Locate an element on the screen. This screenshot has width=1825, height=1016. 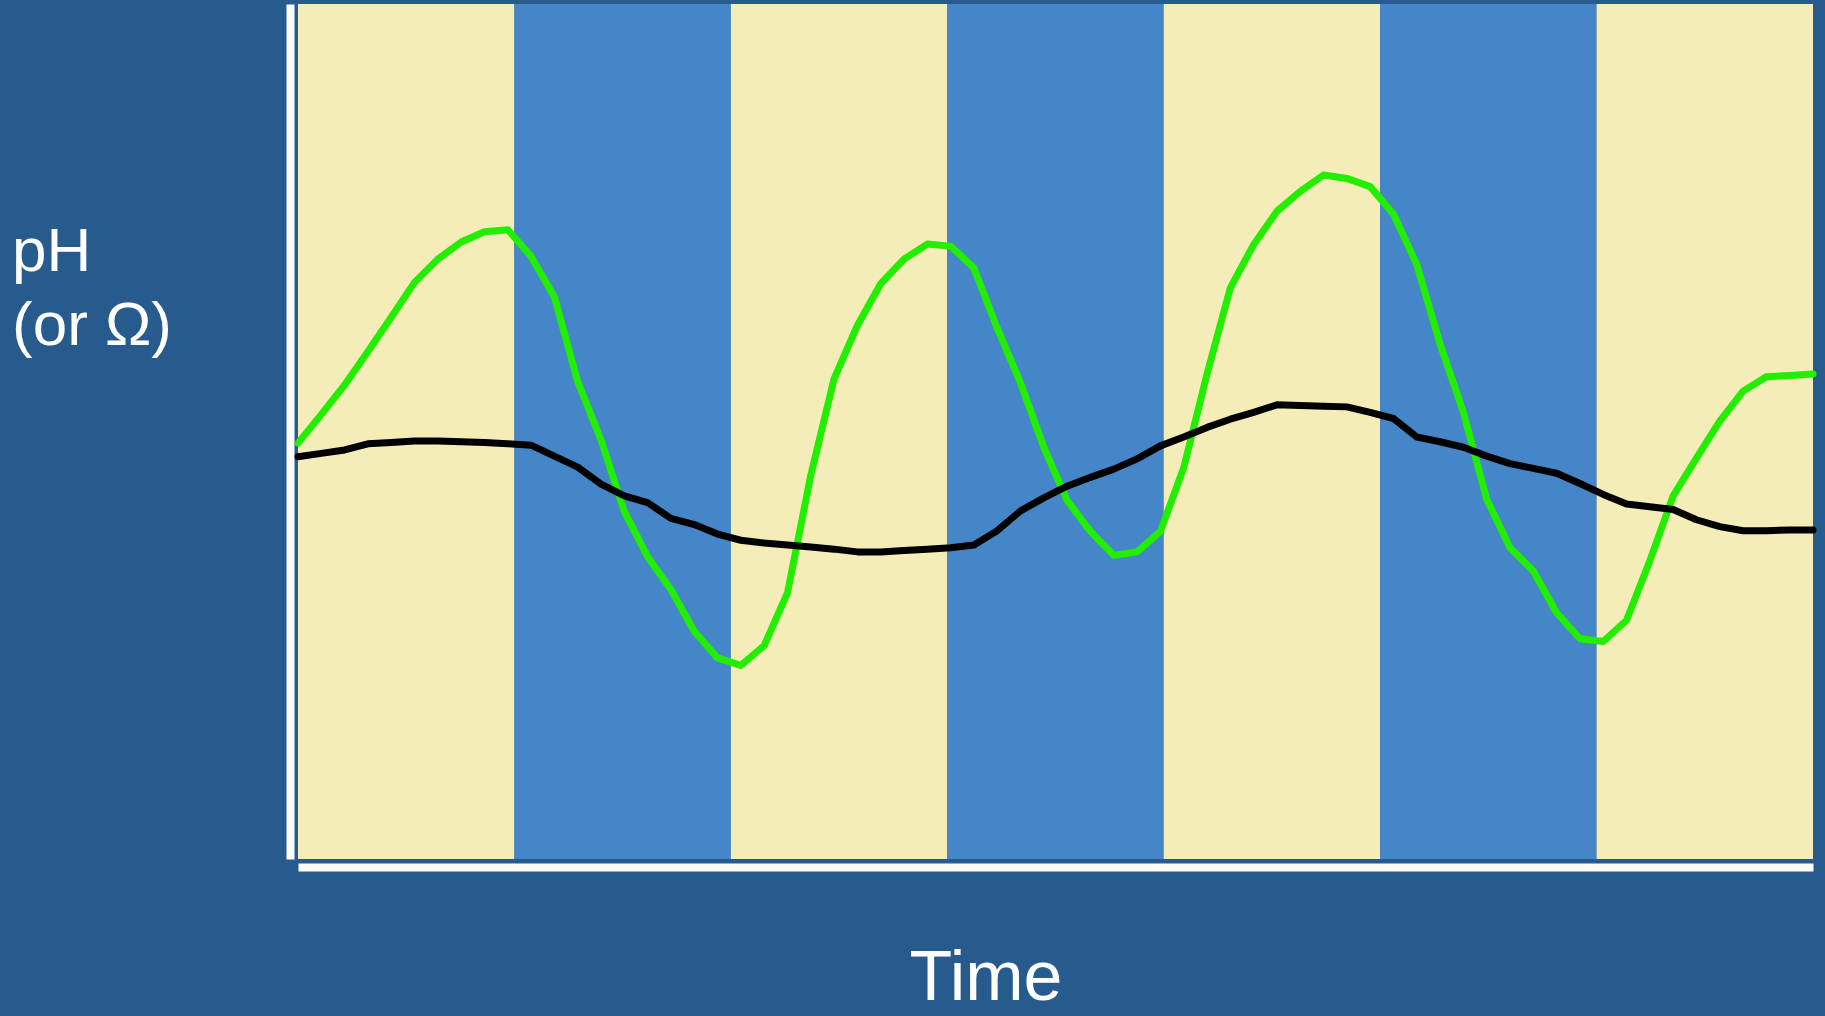
y-axis-title: pH (or Ω) is located at coordinates (92, 286).